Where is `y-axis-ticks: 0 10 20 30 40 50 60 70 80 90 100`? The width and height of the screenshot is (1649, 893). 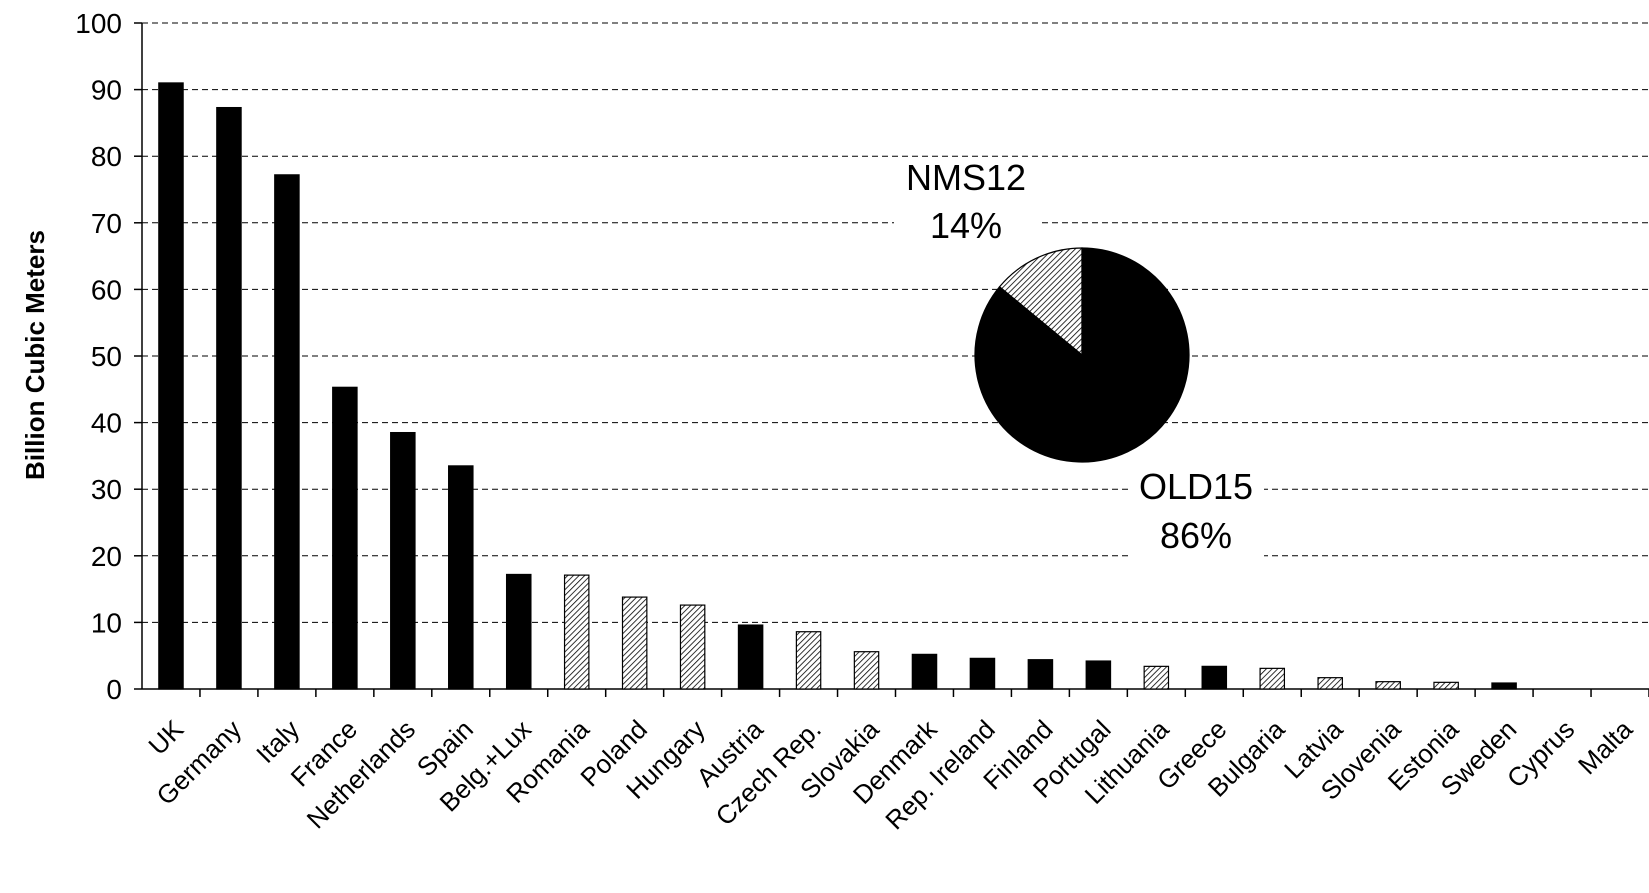
y-axis-ticks: 0 10 20 30 40 50 60 70 80 90 100 is located at coordinates (108, 356).